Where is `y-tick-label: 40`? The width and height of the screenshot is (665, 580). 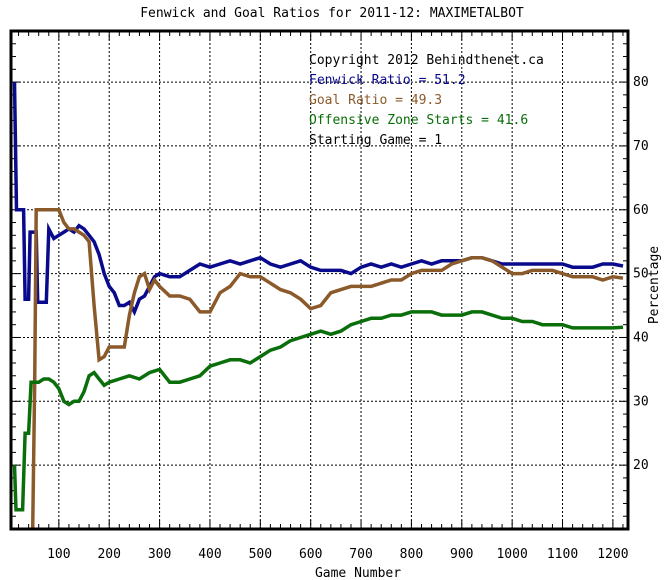 y-tick-label: 40 is located at coordinates (641, 337).